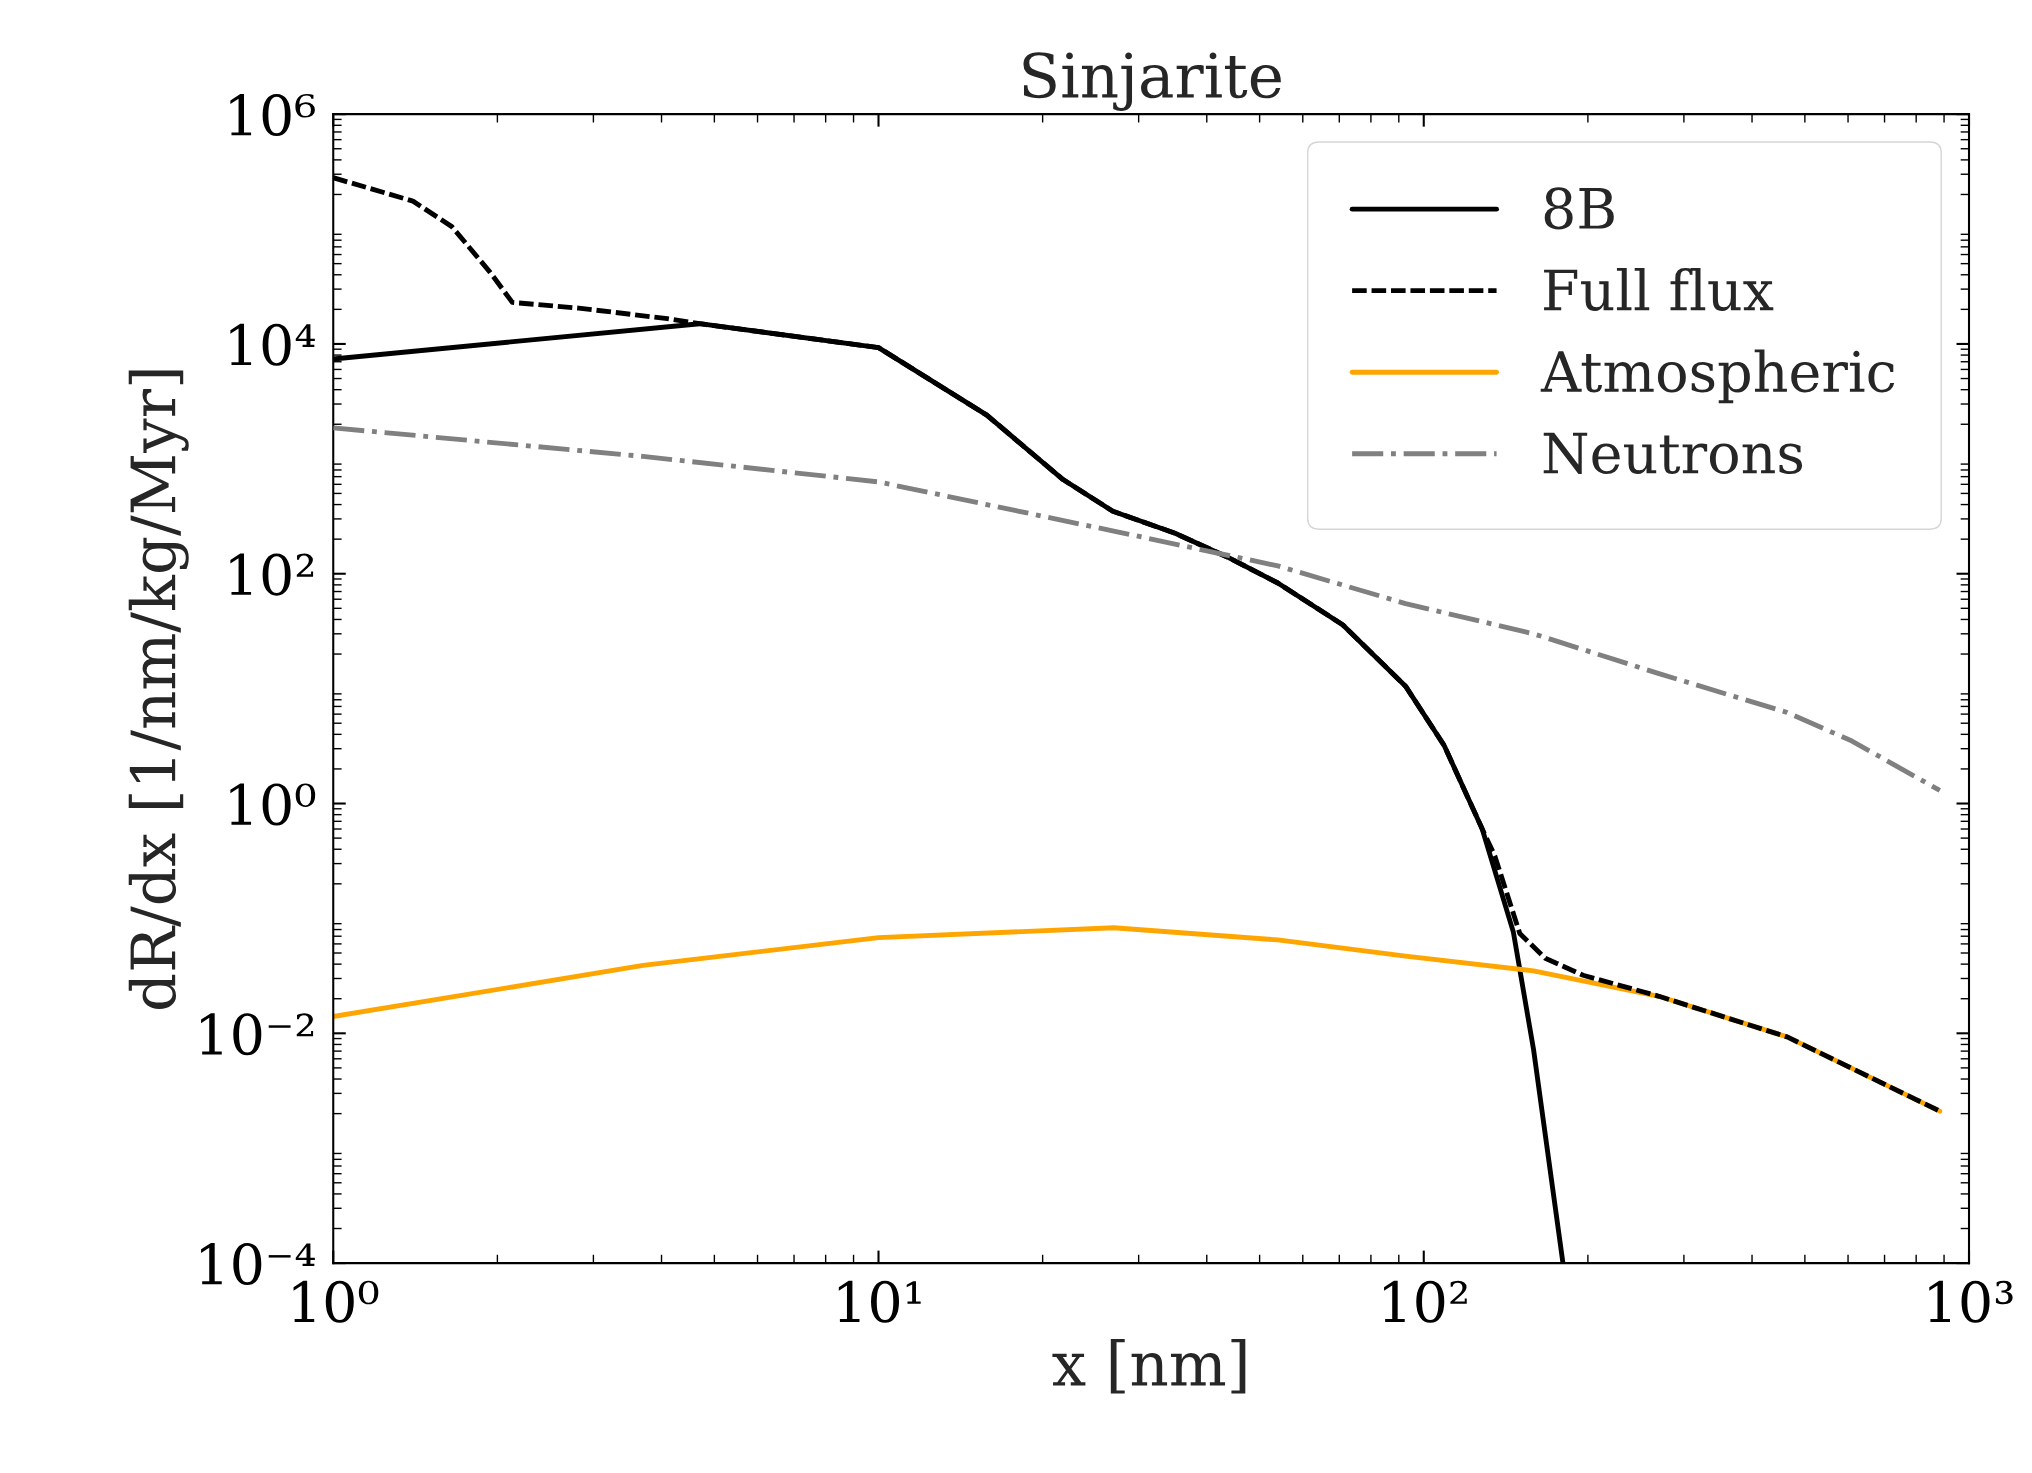 This screenshot has height=1473, width=2032. I want to click on legend-label: 8B, so click(1579, 208).